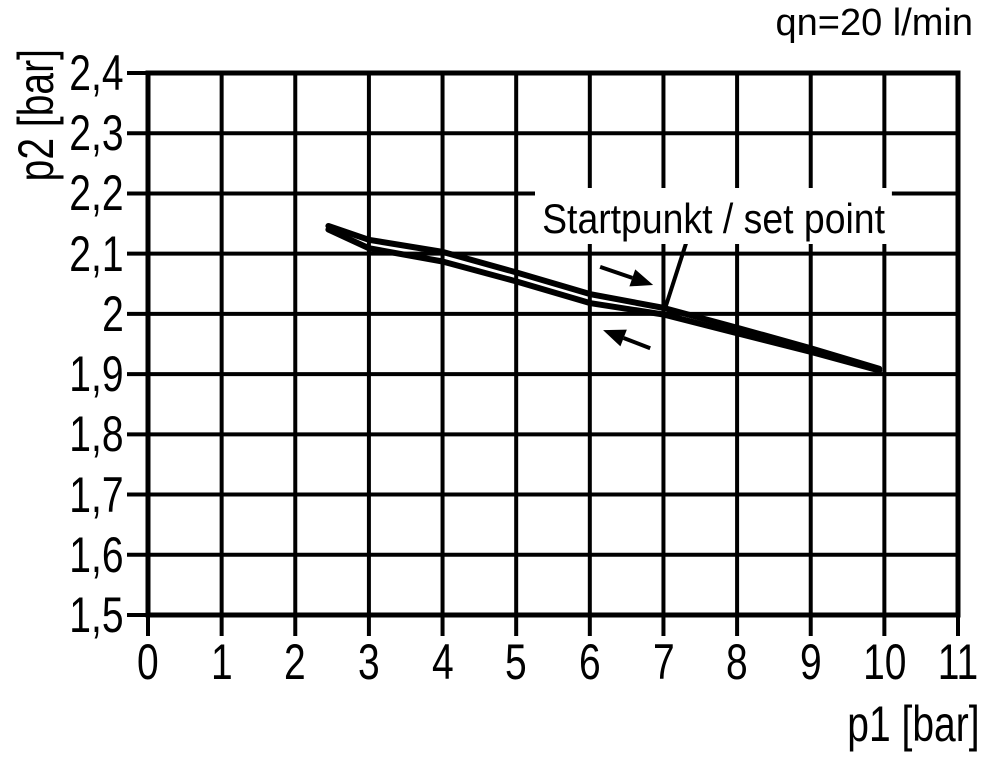  I want to click on x-tick-label: 1, so click(222, 662).